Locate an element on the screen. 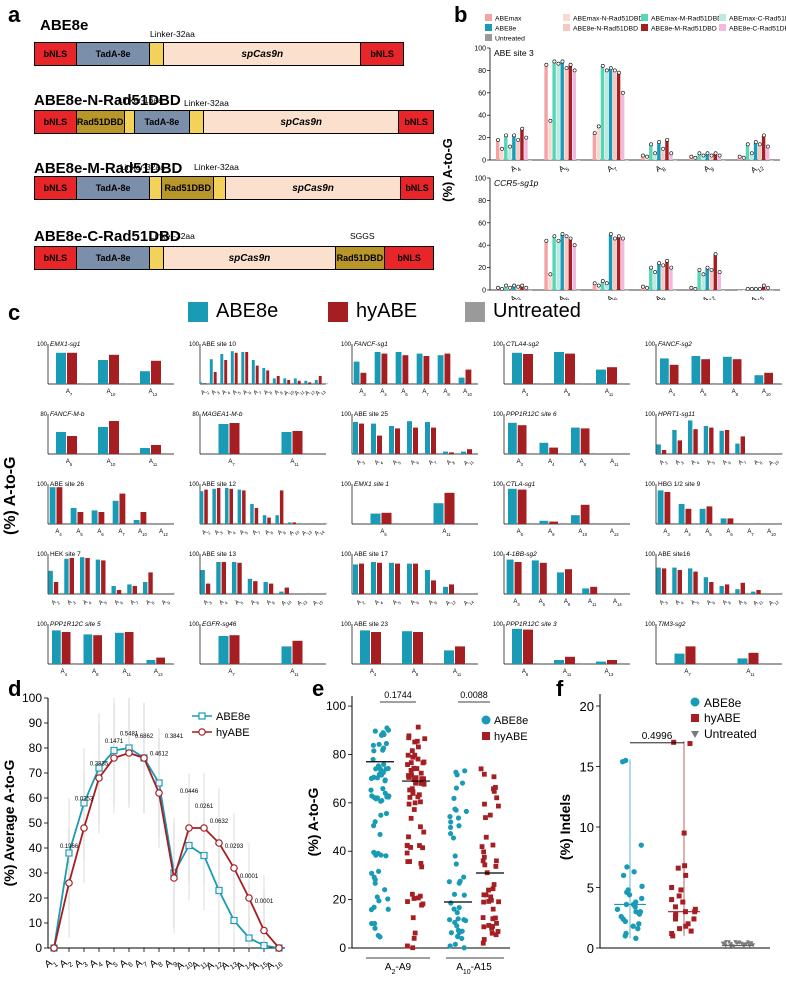 The image size is (786, 981). linker-label: Linker-32aa is located at coordinates (142, 167).